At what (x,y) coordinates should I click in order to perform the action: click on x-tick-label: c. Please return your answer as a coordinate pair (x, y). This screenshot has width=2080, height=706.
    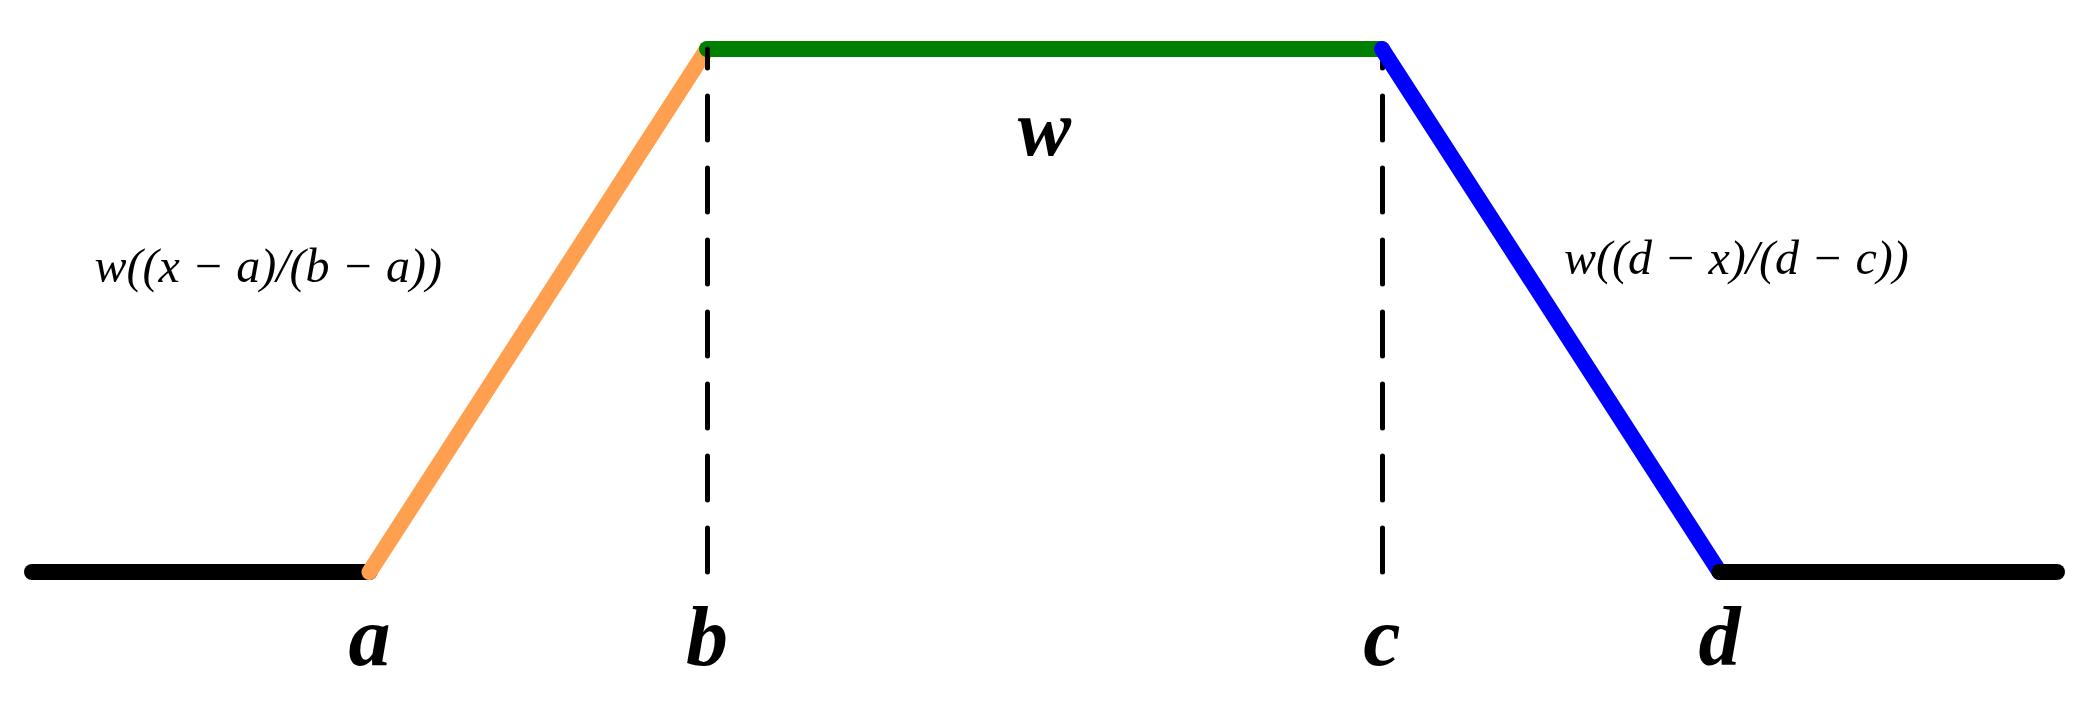
    Looking at the image, I should click on (1382, 636).